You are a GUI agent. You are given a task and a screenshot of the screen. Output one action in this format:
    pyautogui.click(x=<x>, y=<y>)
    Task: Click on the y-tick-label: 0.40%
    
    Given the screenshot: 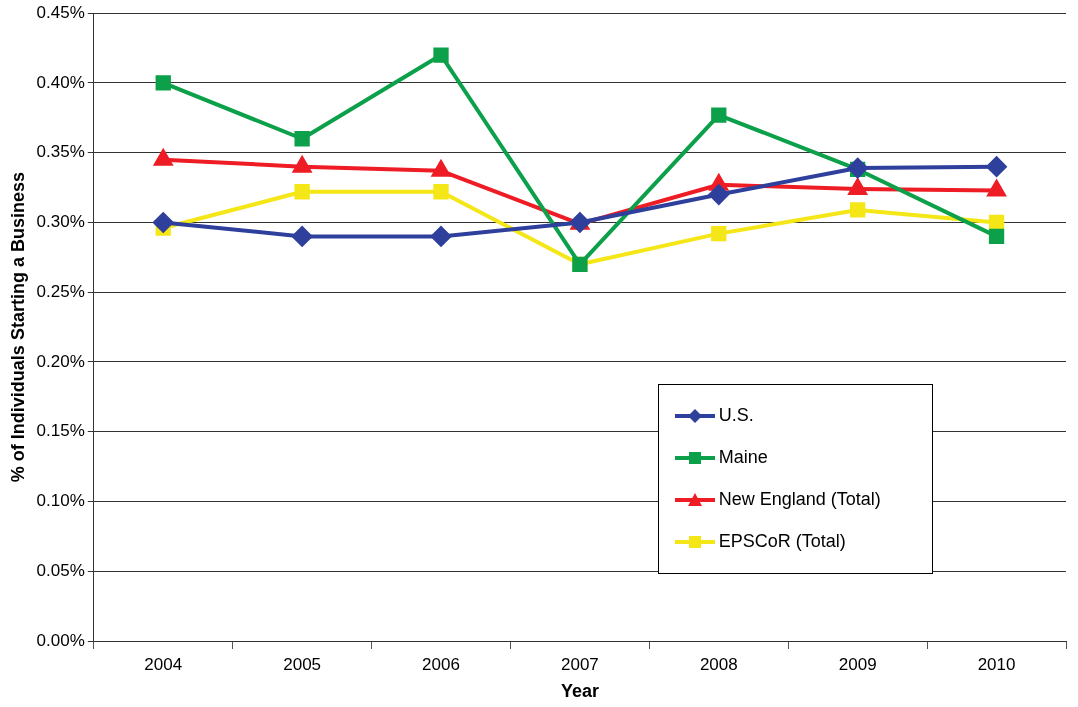 What is the action you would take?
    pyautogui.click(x=60, y=82)
    